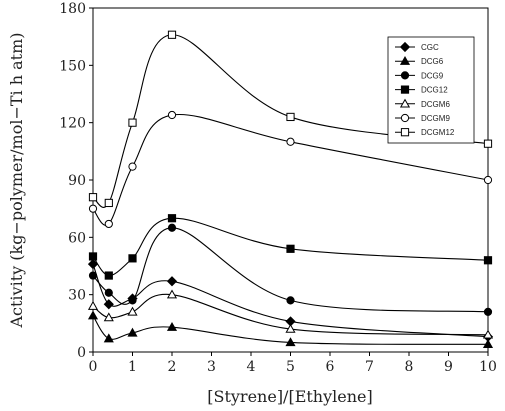  I want to click on legend-item-dcgm12: DCGM12, so click(425, 132).